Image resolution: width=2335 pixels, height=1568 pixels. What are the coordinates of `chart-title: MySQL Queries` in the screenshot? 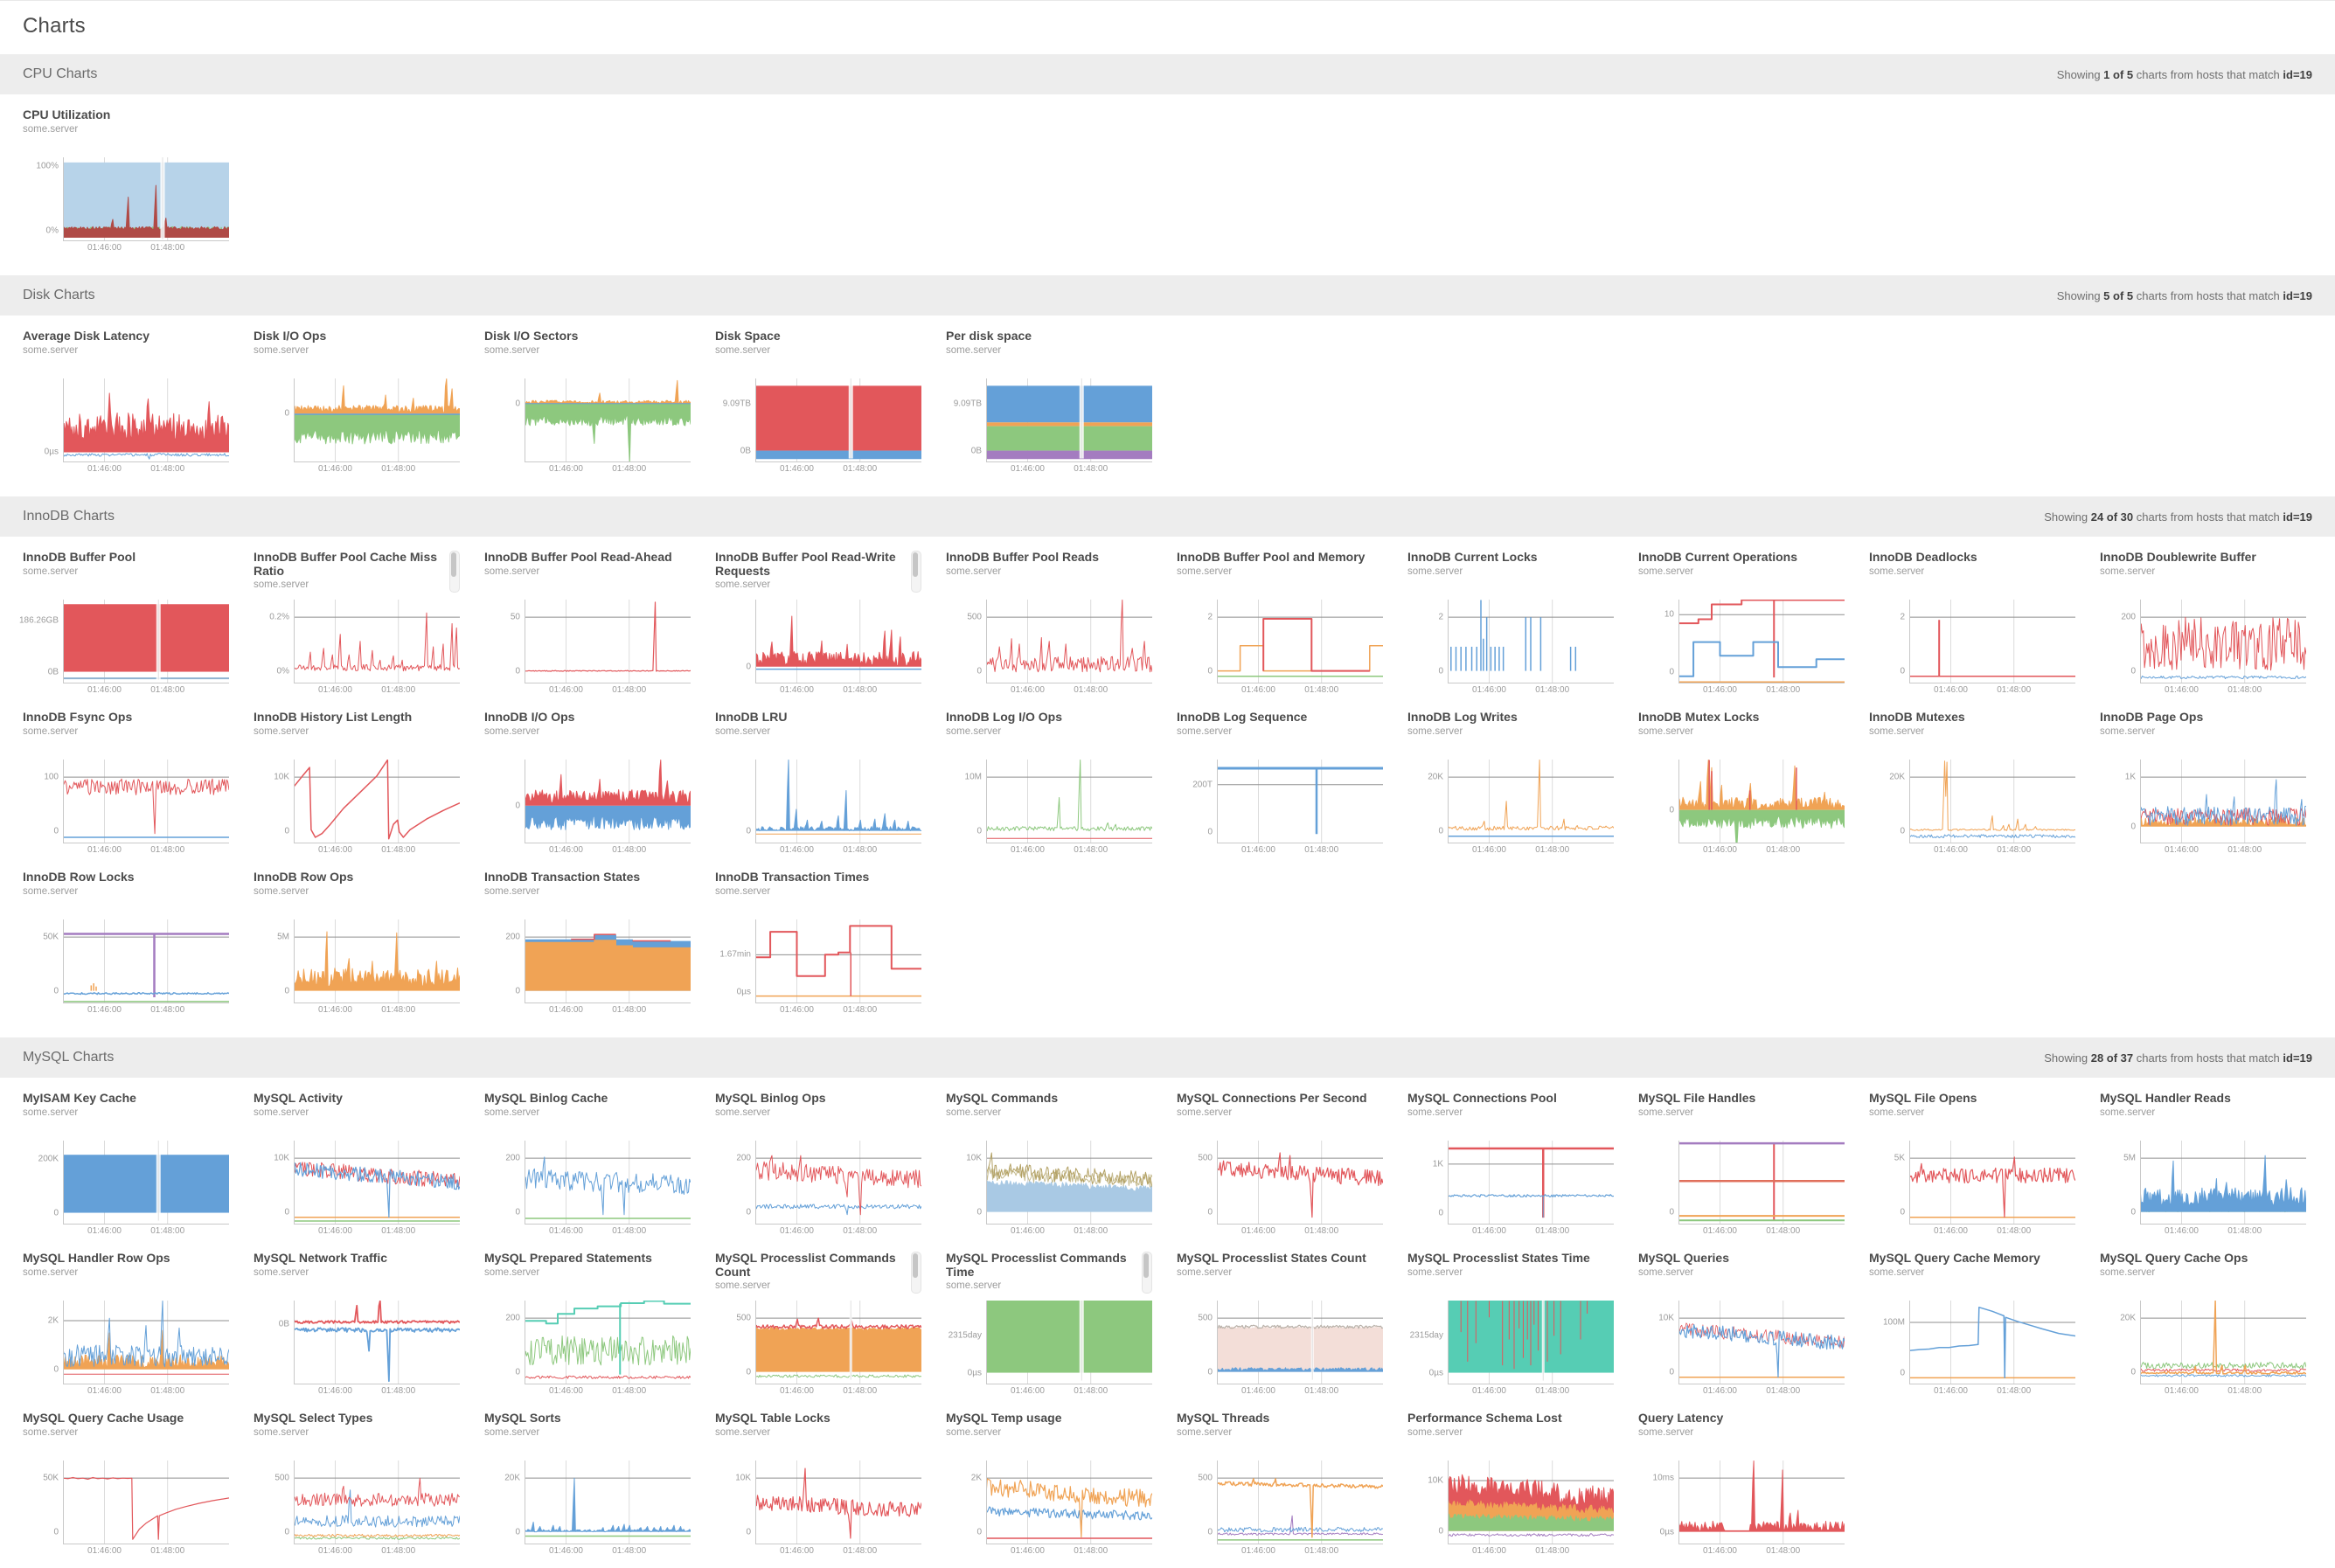 It's located at (1684, 1258).